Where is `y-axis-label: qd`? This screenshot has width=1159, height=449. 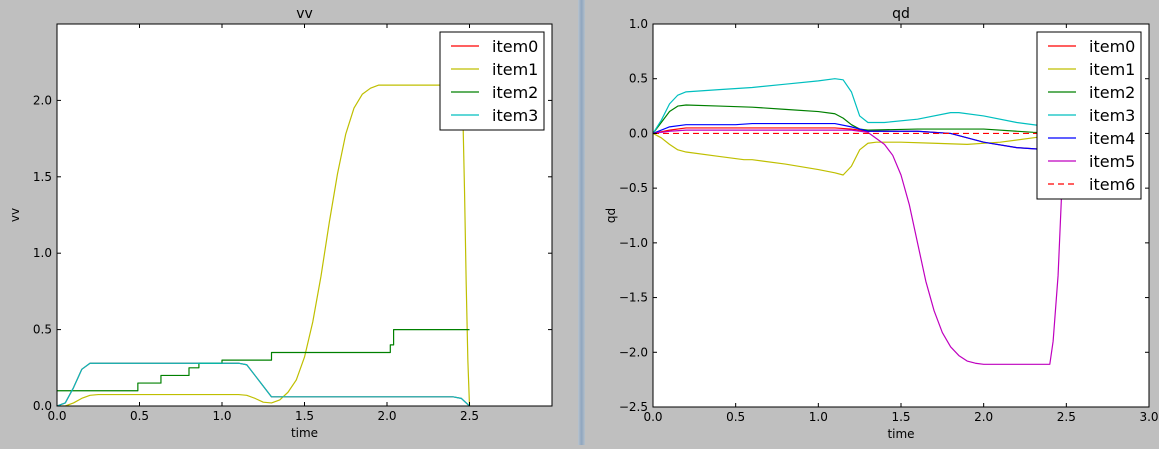 y-axis-label: qd is located at coordinates (611, 215).